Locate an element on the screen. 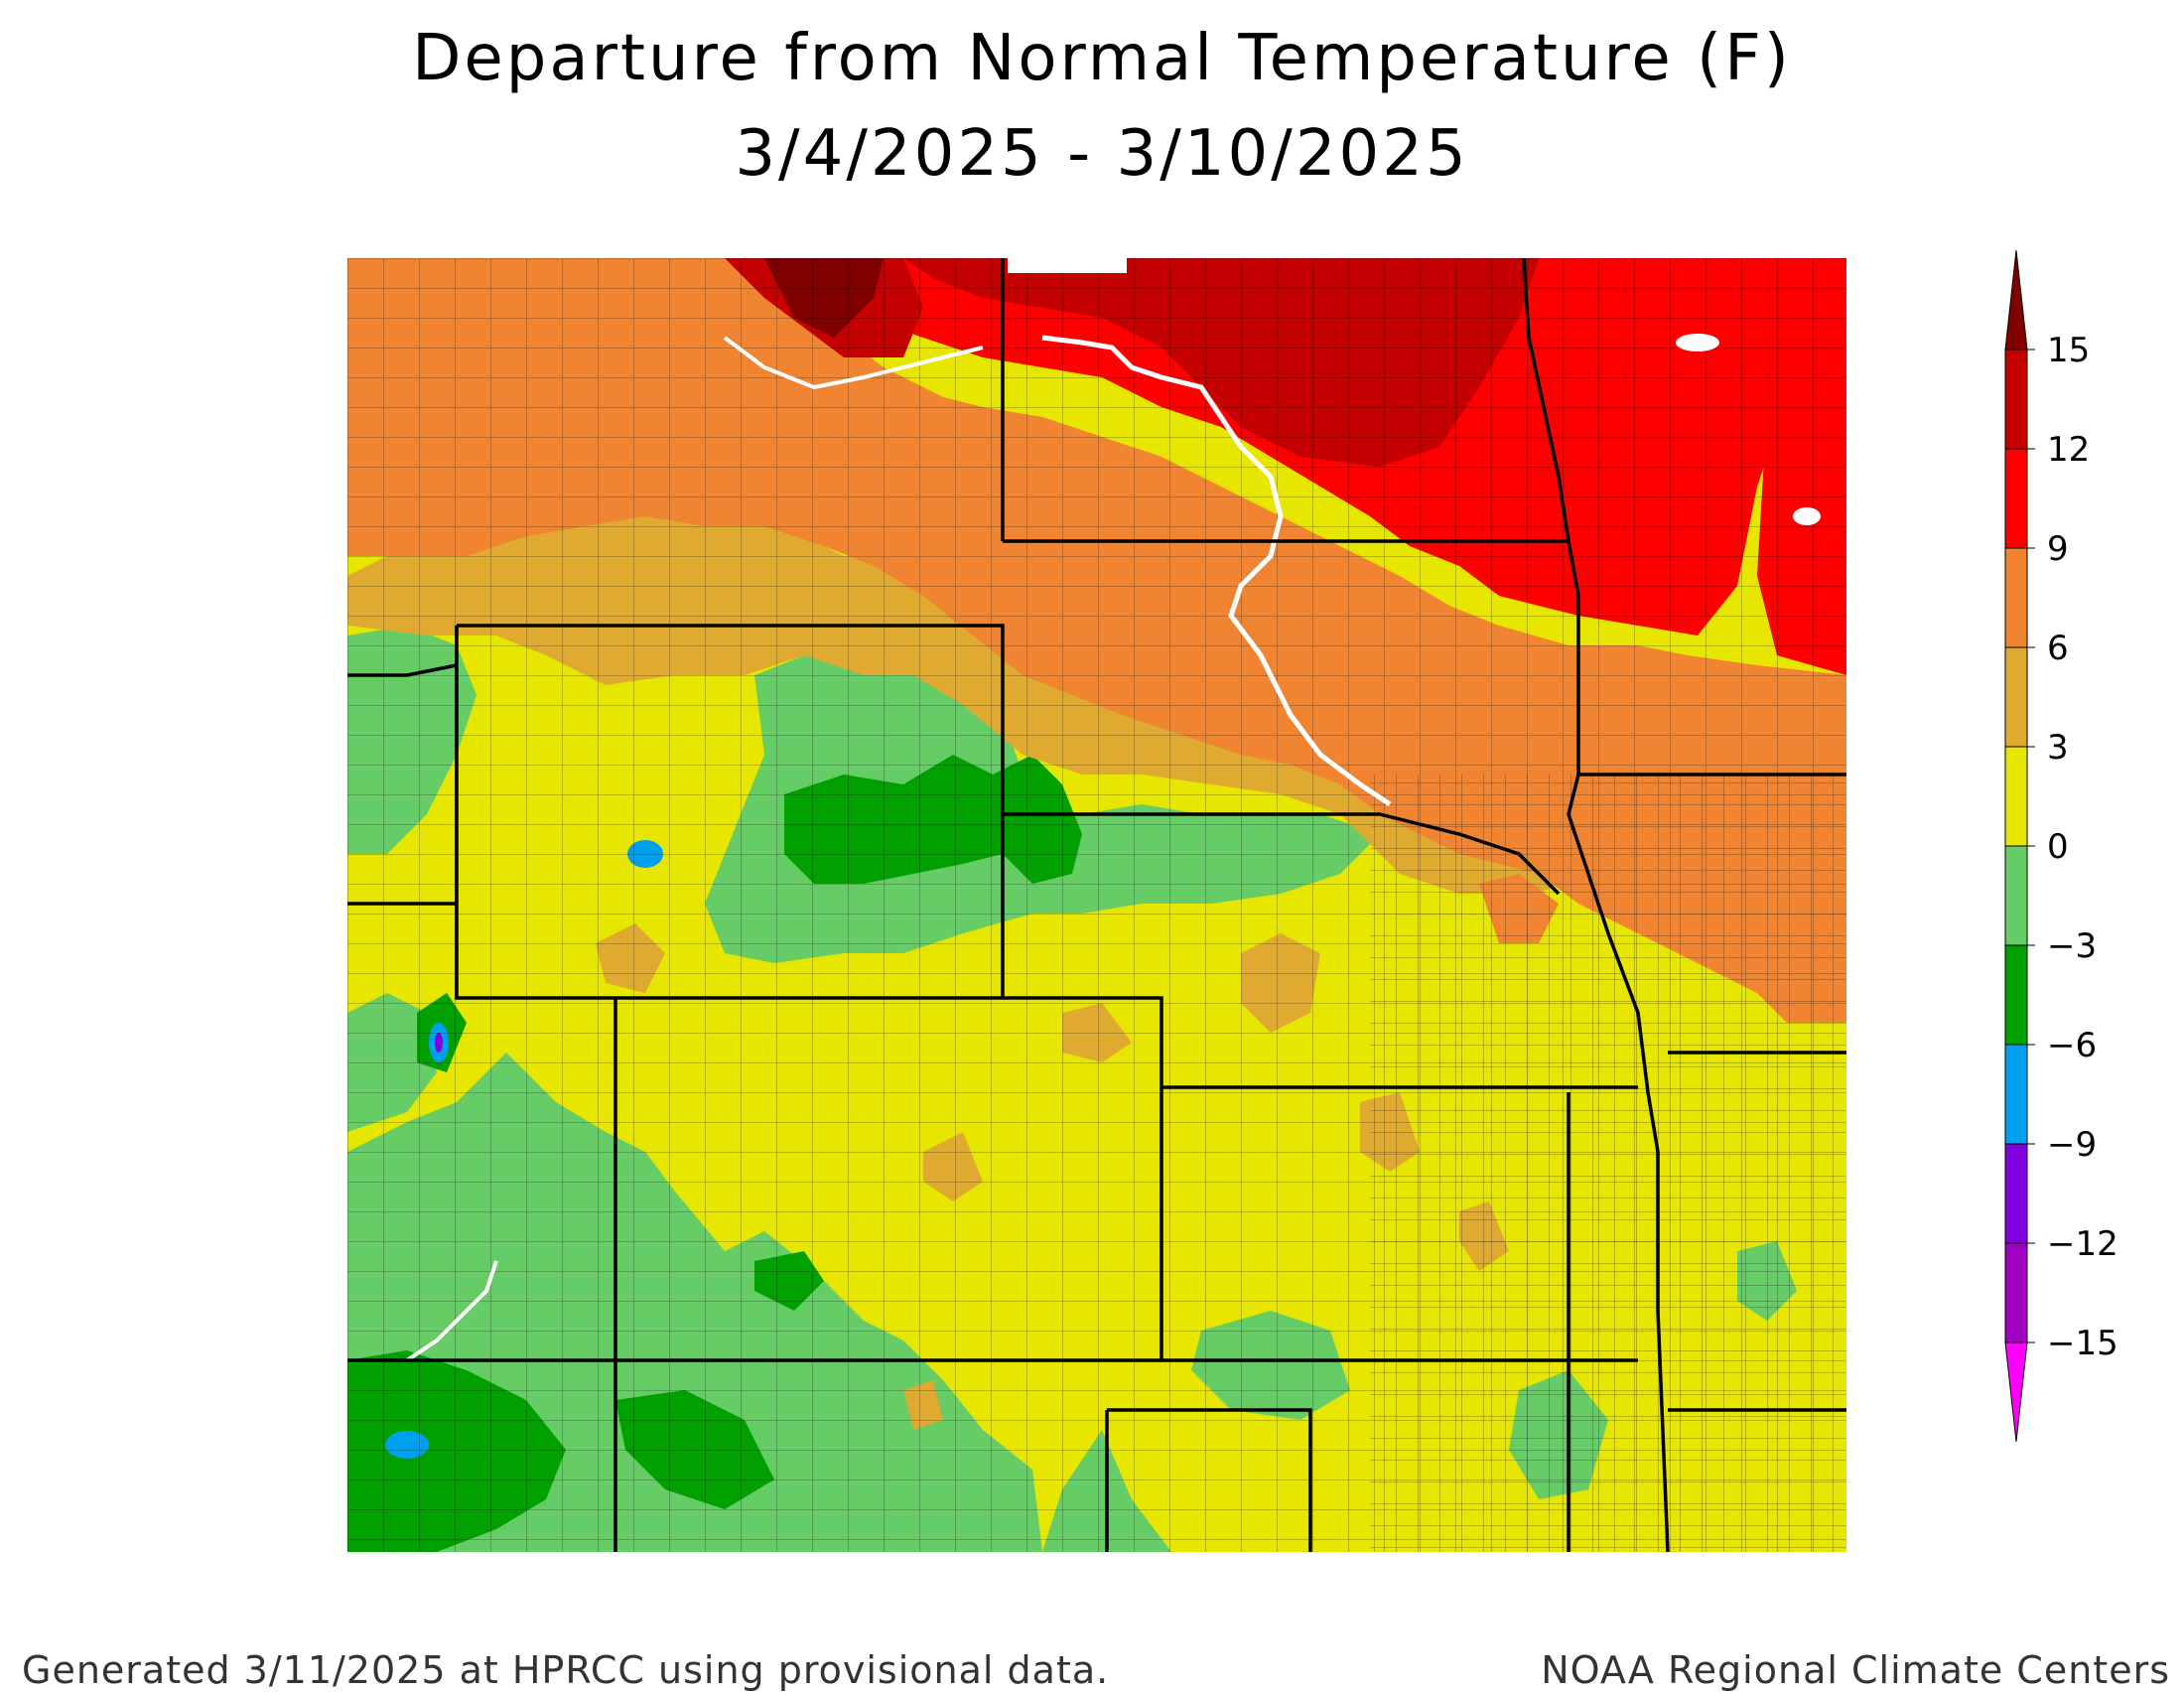 Image resolution: width=2184 pixels, height=1692 pixels. legend-label: −9 is located at coordinates (2072, 1145).